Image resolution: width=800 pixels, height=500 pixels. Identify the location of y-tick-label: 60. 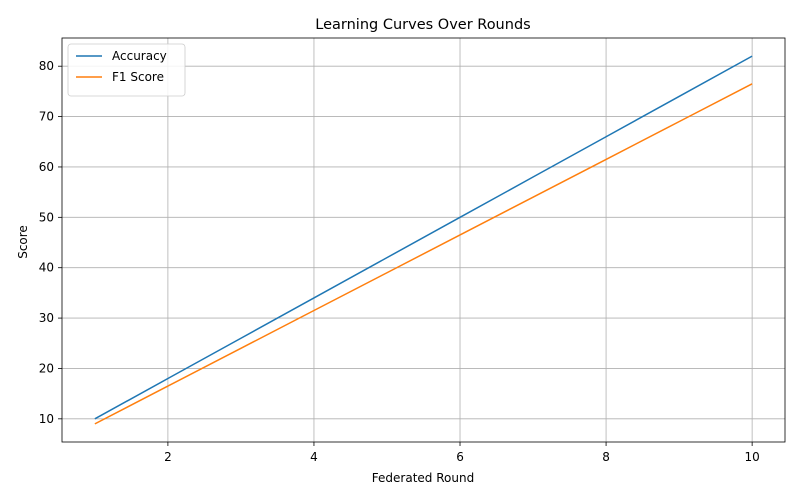
(46, 167).